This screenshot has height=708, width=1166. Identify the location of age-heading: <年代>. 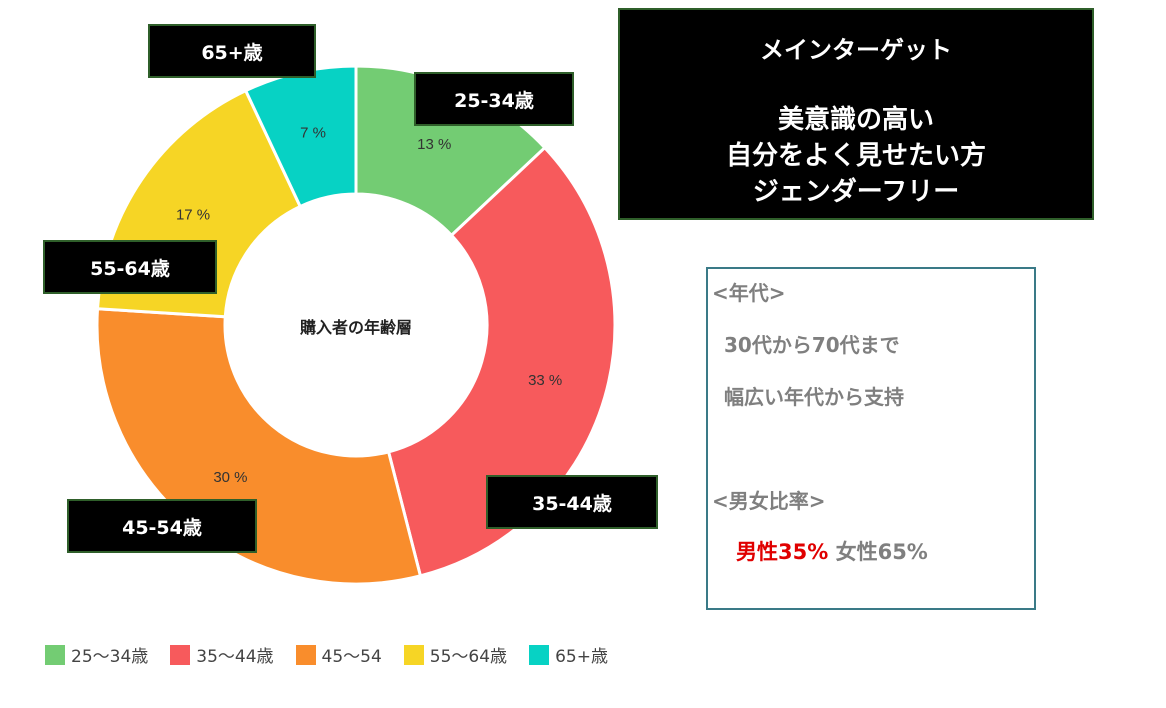
(749, 293).